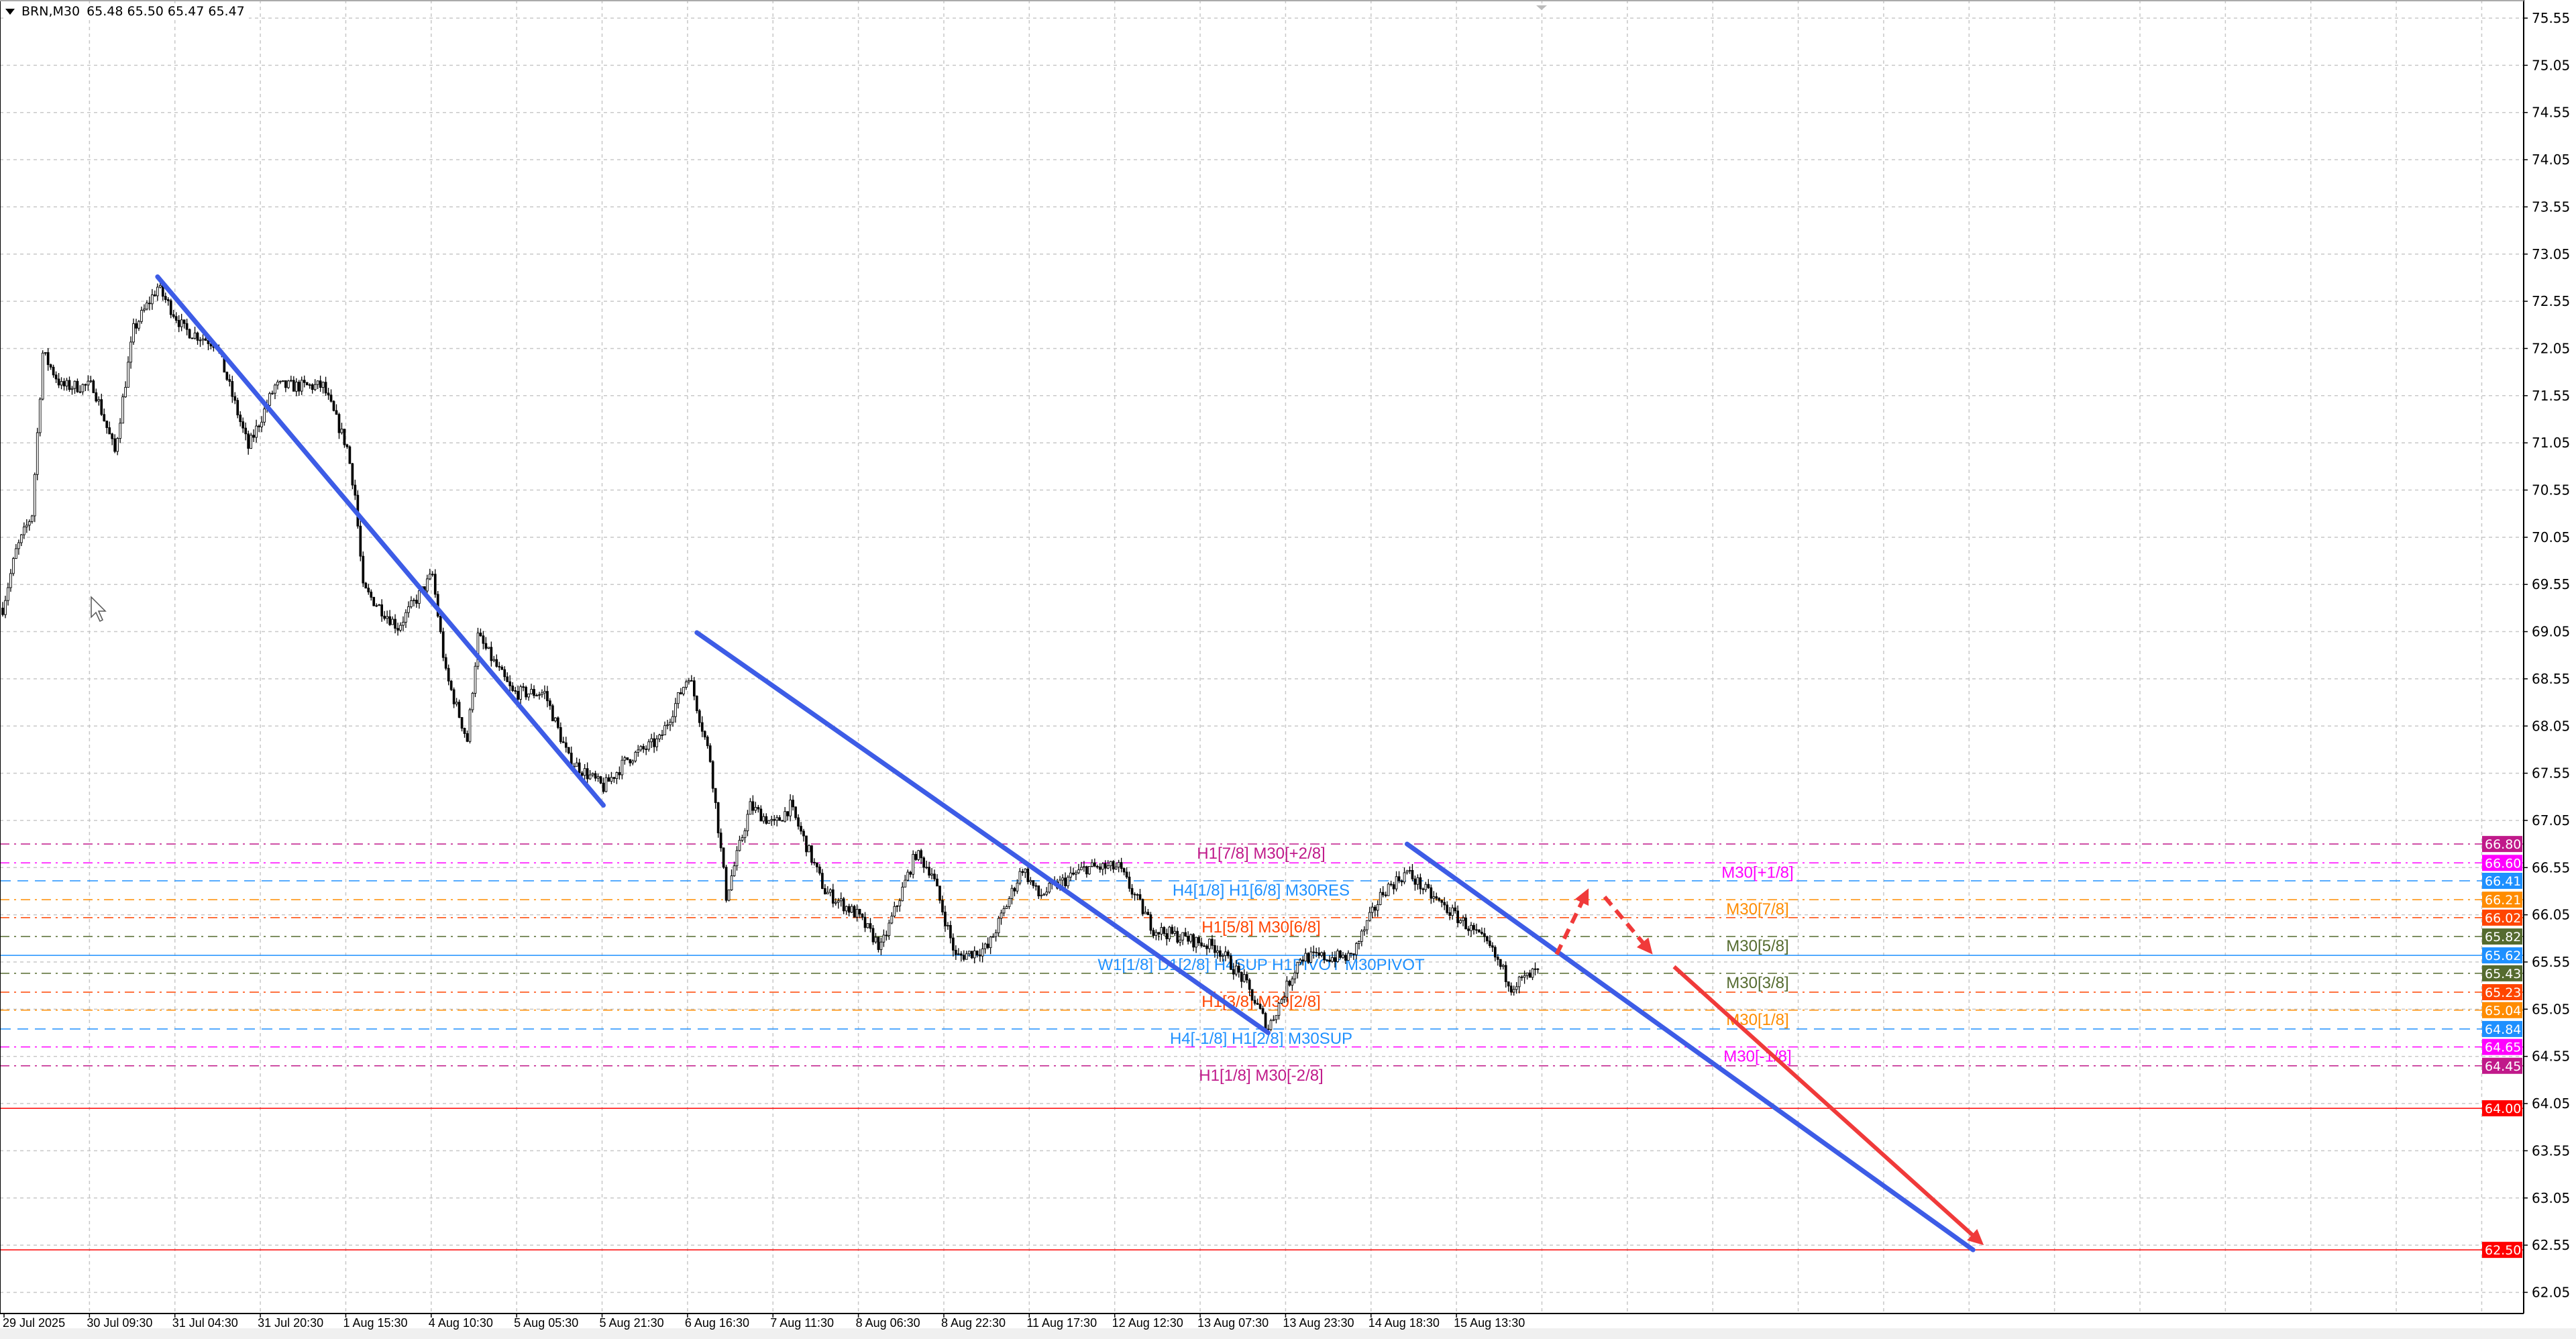 This screenshot has width=2576, height=1339. Describe the element at coordinates (2503, 1066) in the screenshot. I see `price-badge-label: 64.45` at that location.